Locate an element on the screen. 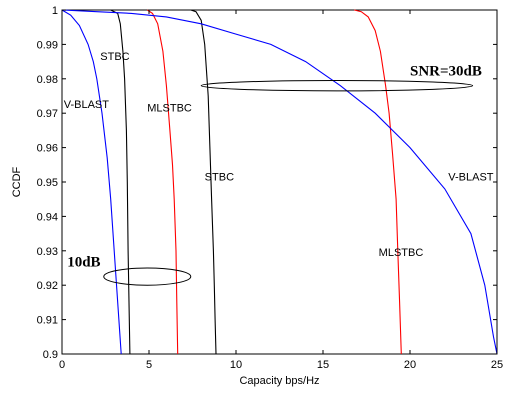 This screenshot has width=510, height=394. x-tick-label: 20 is located at coordinates (410, 365).